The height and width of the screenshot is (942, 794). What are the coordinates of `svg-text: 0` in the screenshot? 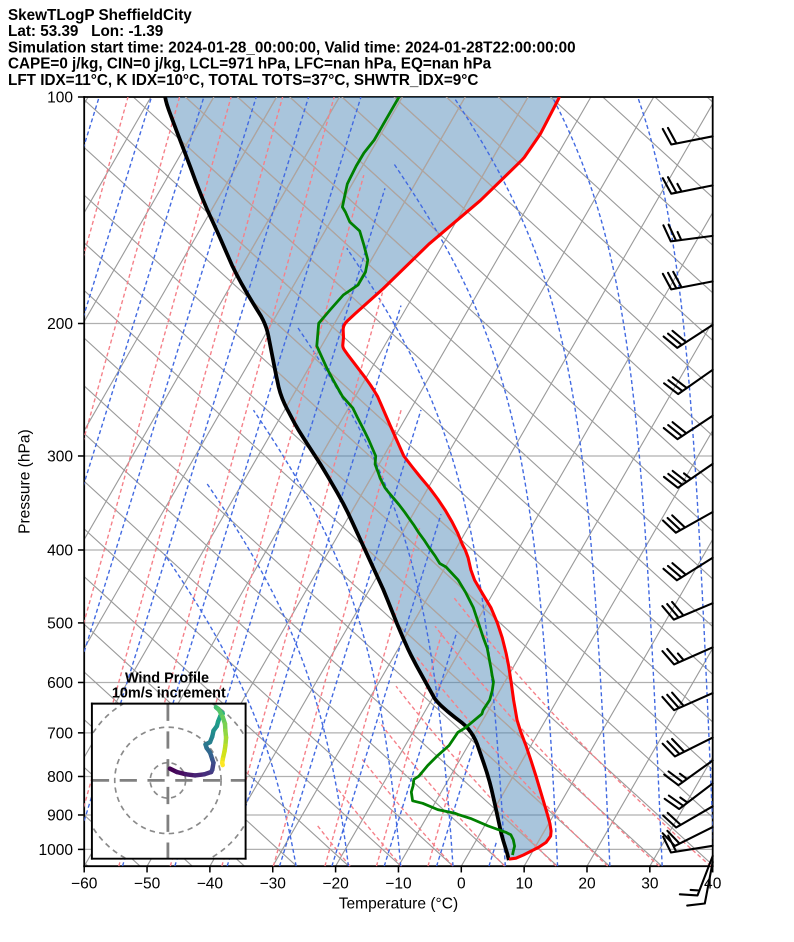 It's located at (461, 884).